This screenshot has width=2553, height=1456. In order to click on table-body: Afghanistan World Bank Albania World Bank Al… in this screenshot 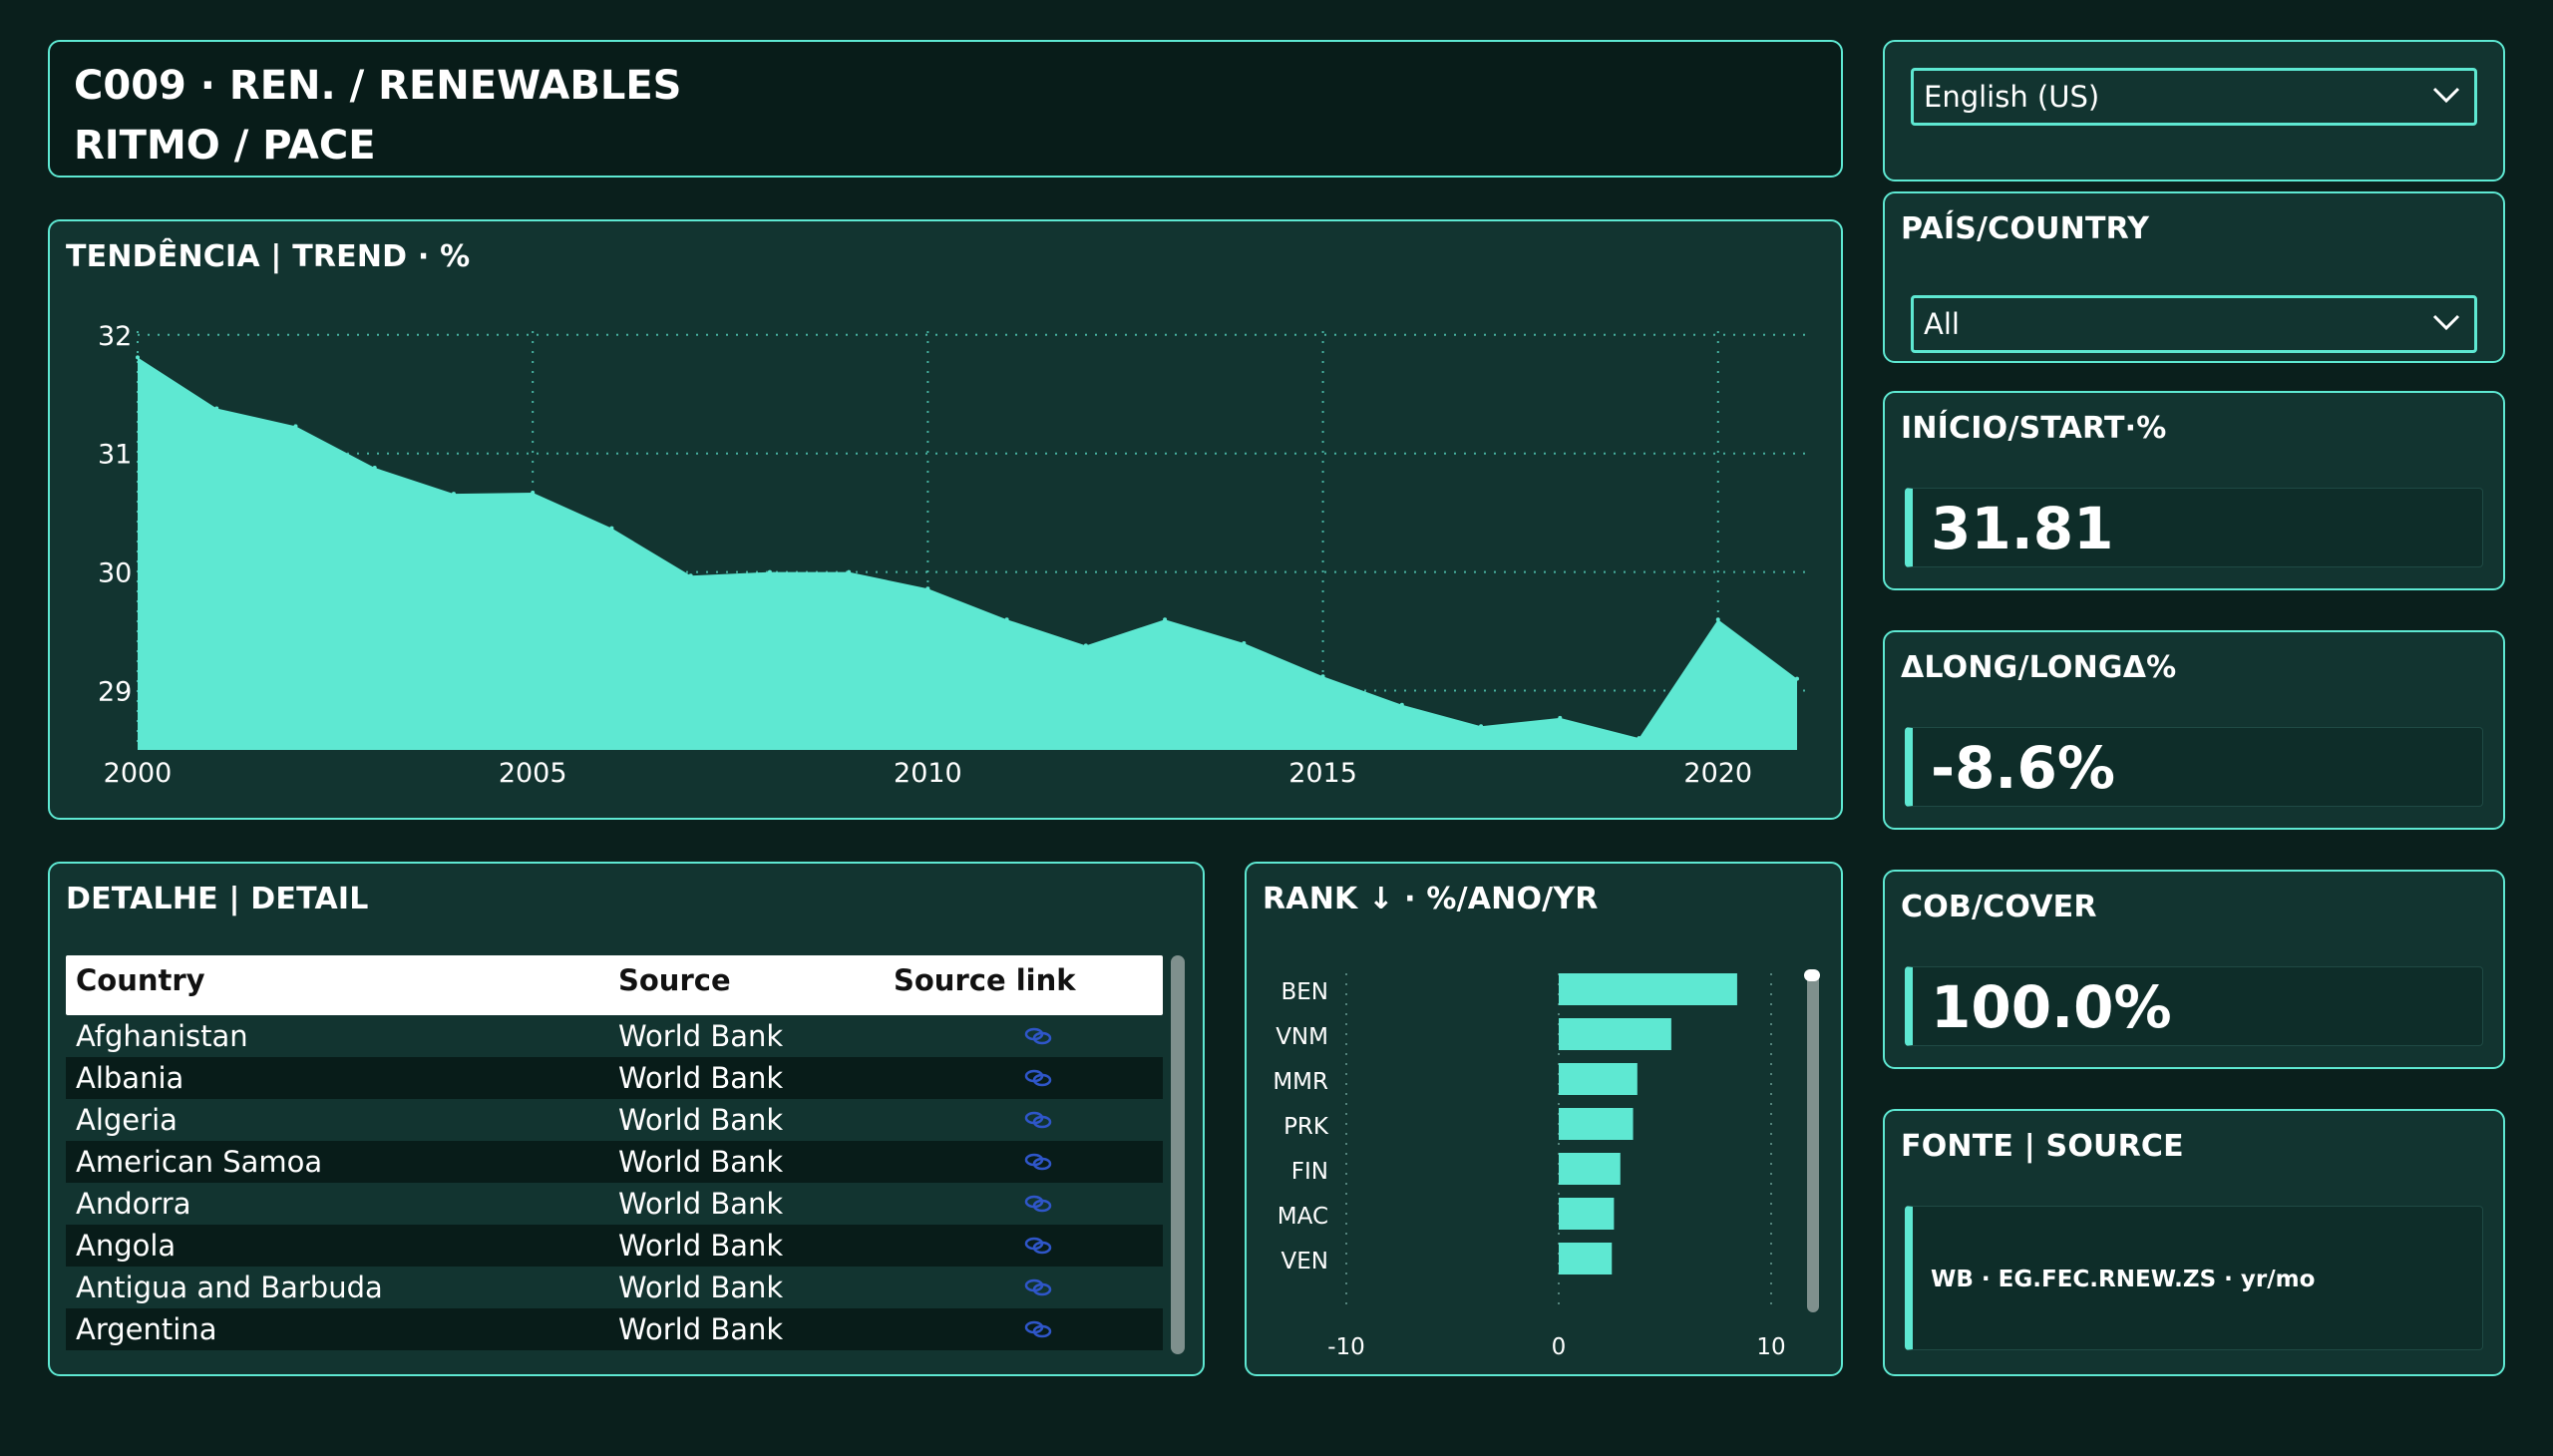, I will do `click(614, 1182)`.